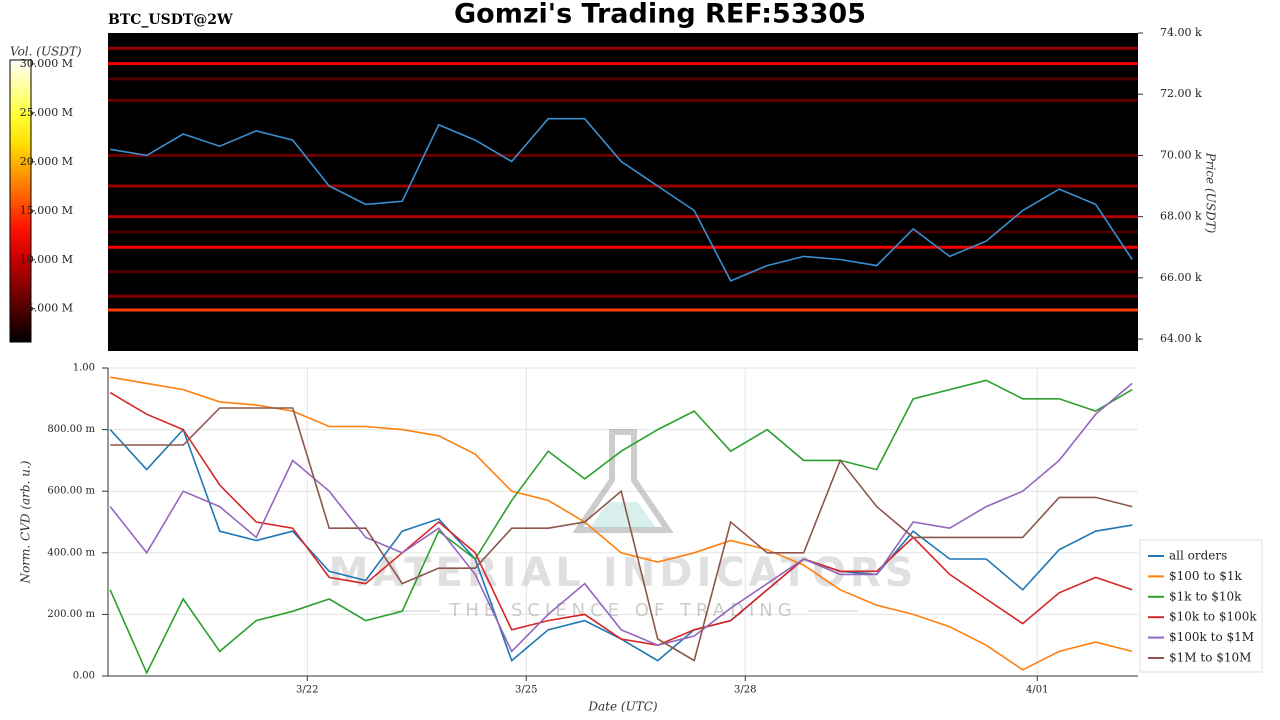 The width and height of the screenshot is (1280, 720). What do you see at coordinates (71, 614) in the screenshot?
I see `y-tick-label: 200.00 m` at bounding box center [71, 614].